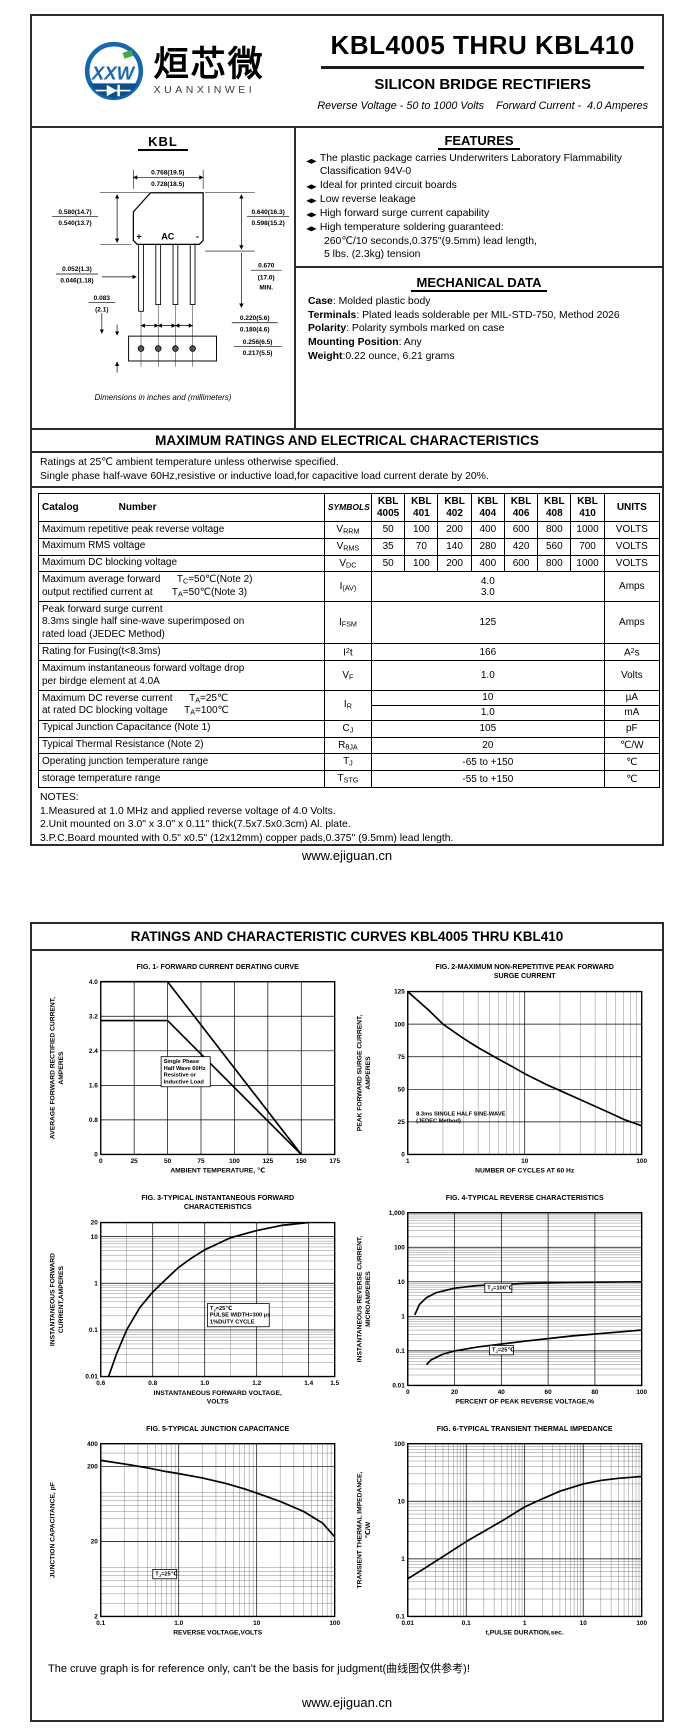 The image size is (694, 1736). I want to click on svg-text: AMPERES, so click(61, 1068).